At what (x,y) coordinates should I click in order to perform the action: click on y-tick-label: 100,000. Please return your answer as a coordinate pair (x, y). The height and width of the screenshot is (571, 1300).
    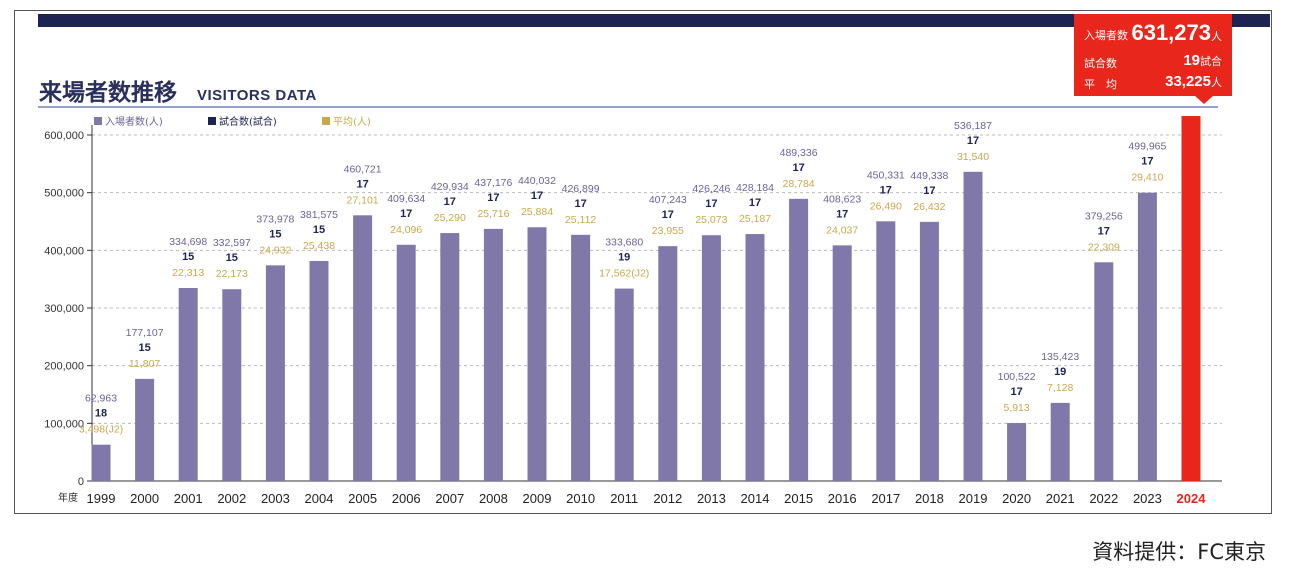
    Looking at the image, I should click on (64, 424).